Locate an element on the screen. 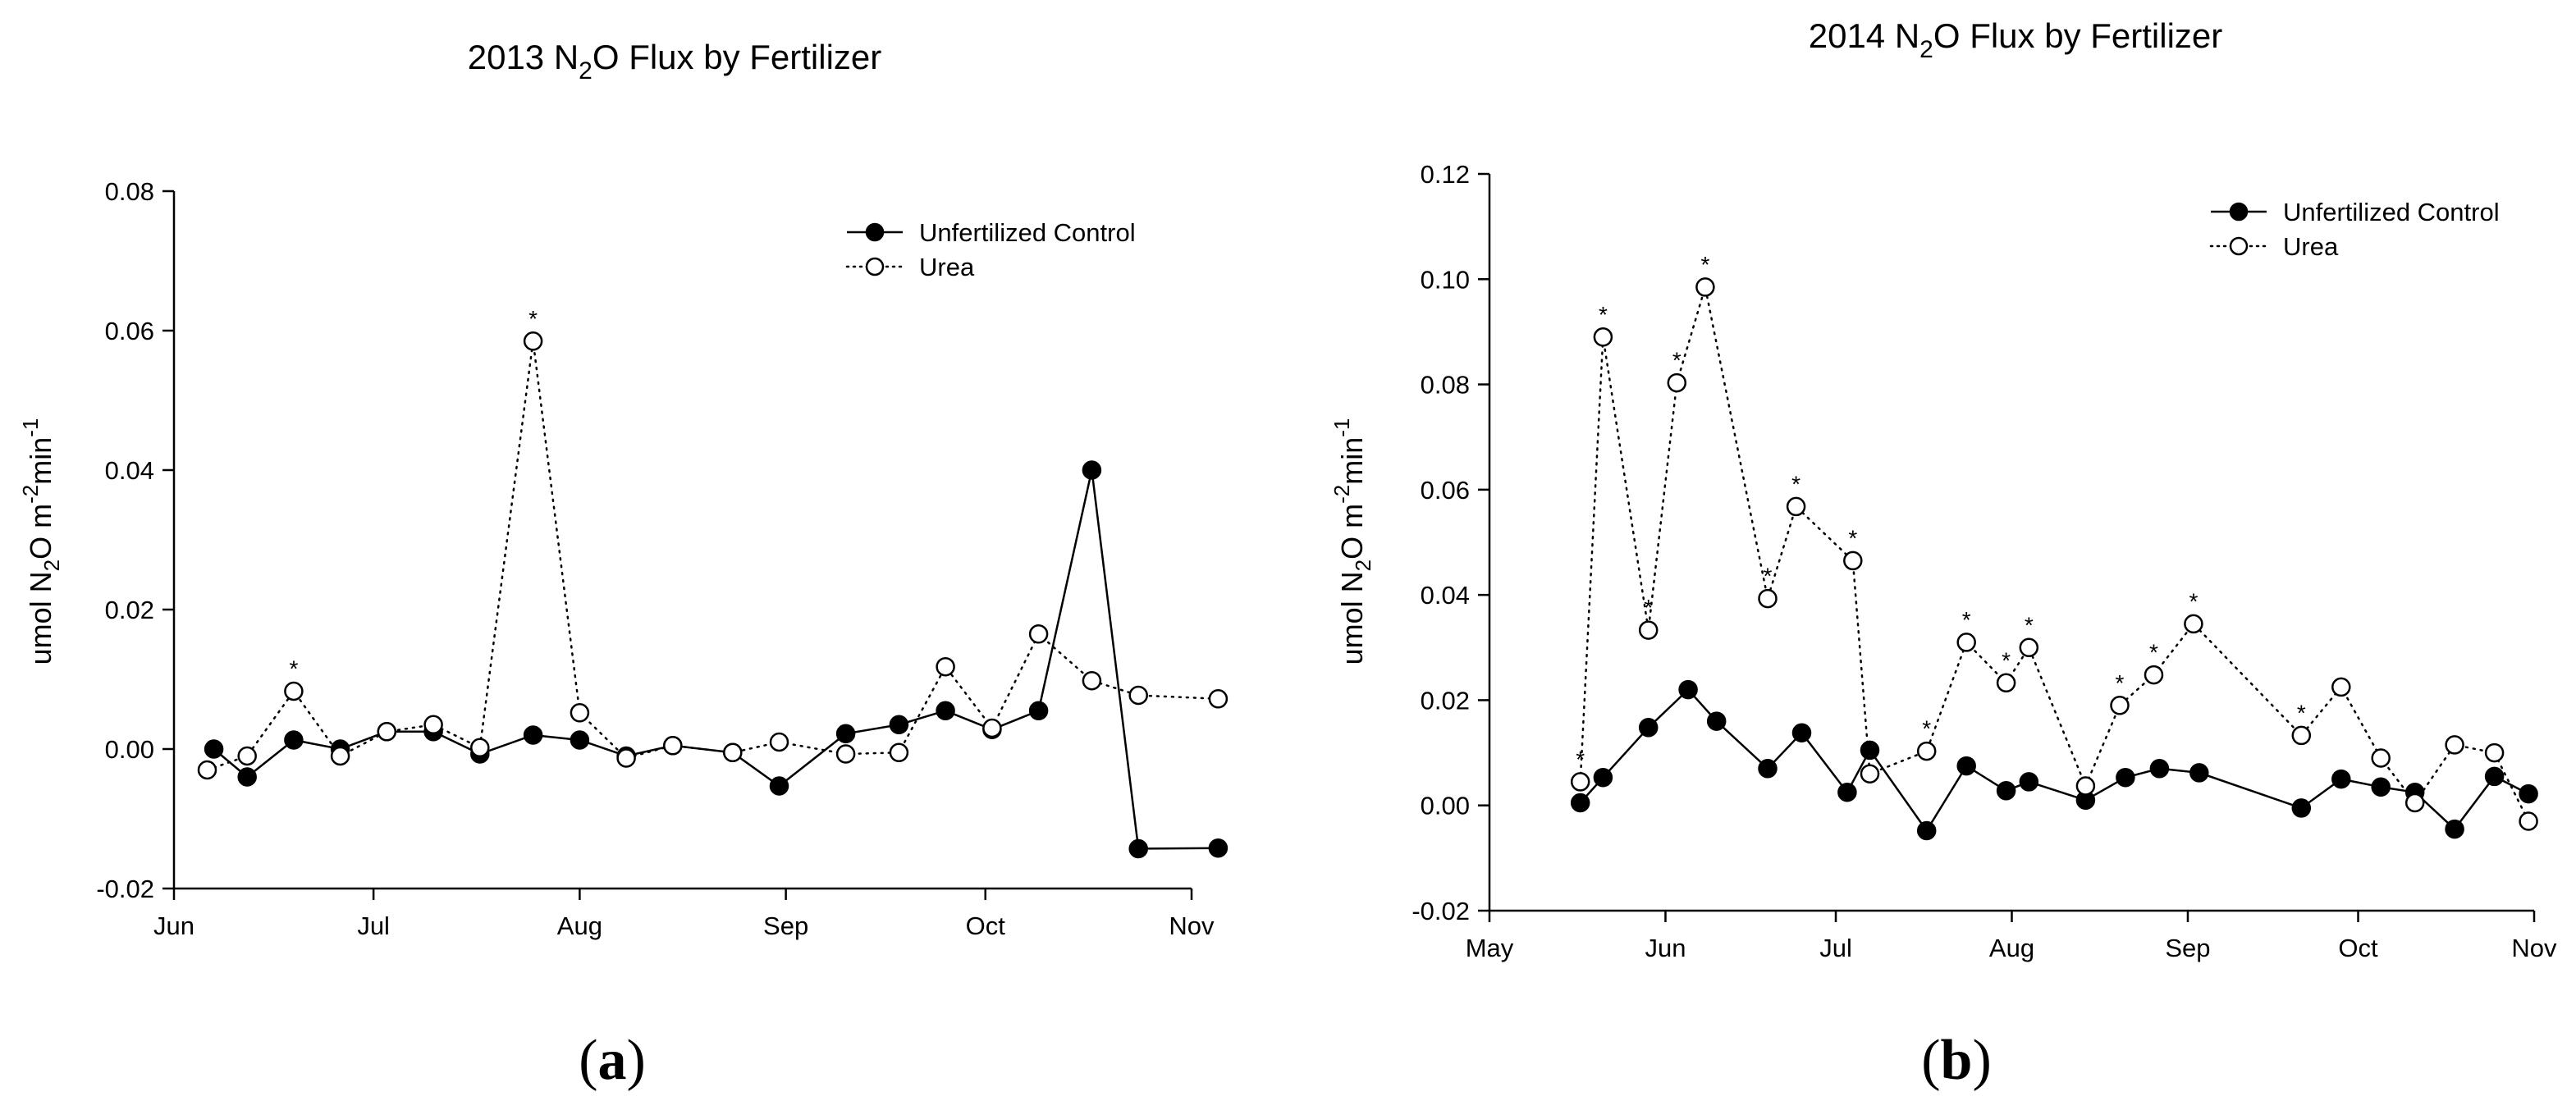 The width and height of the screenshot is (2576, 1101). chart-a-ytick-label: 0.04 is located at coordinates (129, 470).